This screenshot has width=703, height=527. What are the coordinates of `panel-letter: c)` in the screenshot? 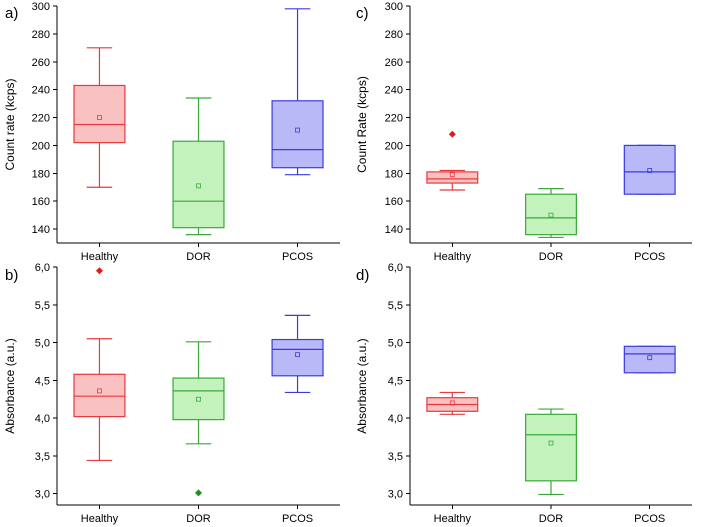 It's located at (362, 13).